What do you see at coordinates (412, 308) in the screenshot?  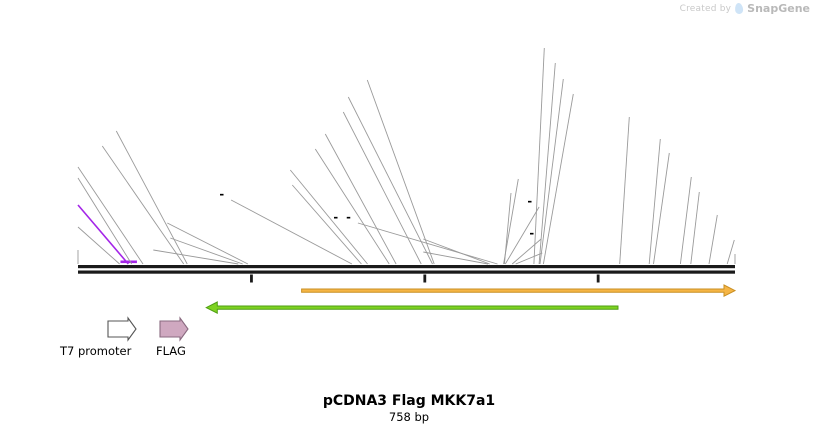 I see `cds-track` at bounding box center [412, 308].